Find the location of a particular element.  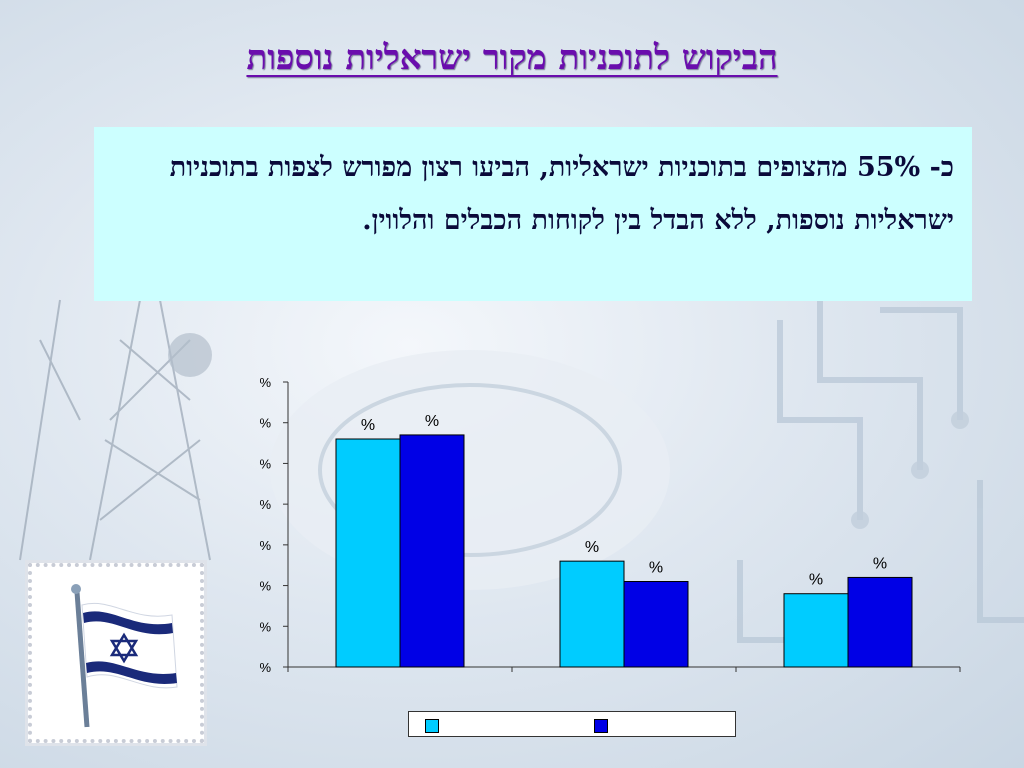

slide-title: הביקוש לתוכניות מקור ישראליות נוספות is located at coordinates (512, 58).